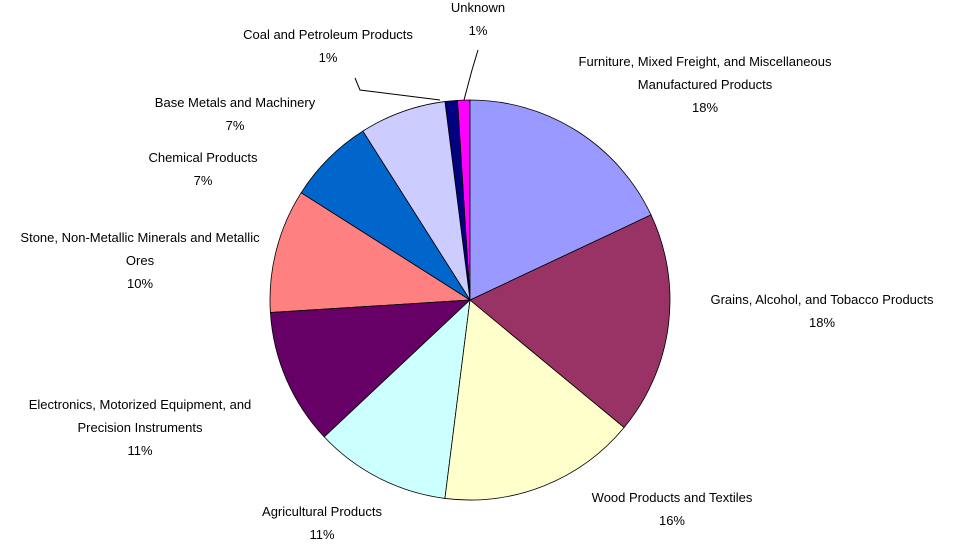 The image size is (965, 544). Describe the element at coordinates (821, 311) in the screenshot. I see `slice-label: Grains, Alcohol, and Tobacco Products 18%` at that location.